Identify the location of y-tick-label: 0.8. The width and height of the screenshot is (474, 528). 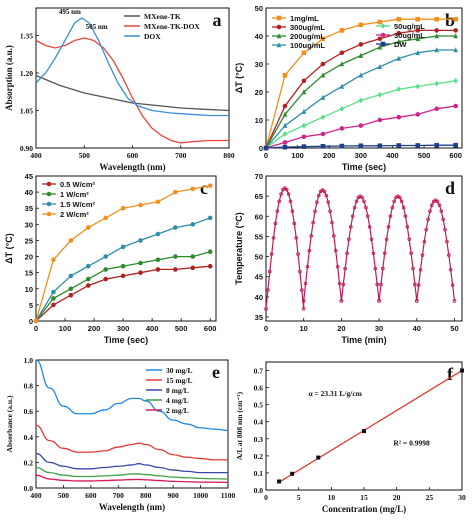
(29, 386).